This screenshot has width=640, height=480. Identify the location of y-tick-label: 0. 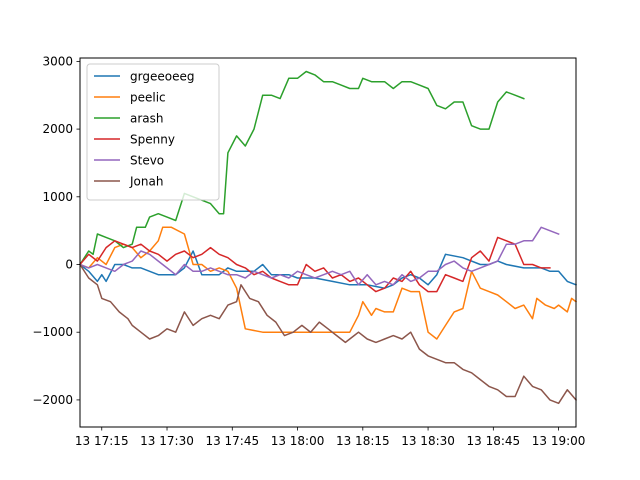
(69, 265).